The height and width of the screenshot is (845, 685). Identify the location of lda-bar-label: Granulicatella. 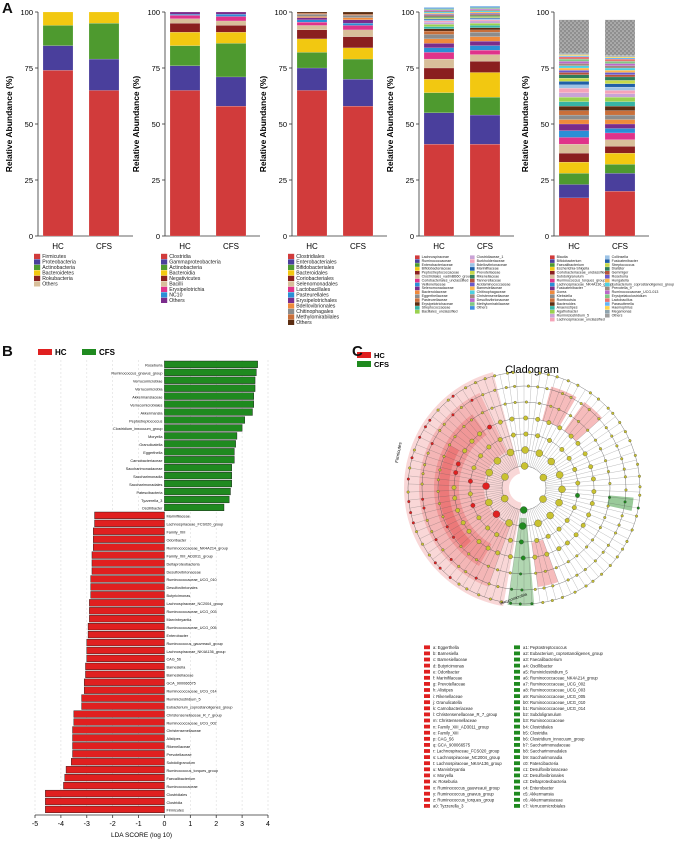
(151, 445).